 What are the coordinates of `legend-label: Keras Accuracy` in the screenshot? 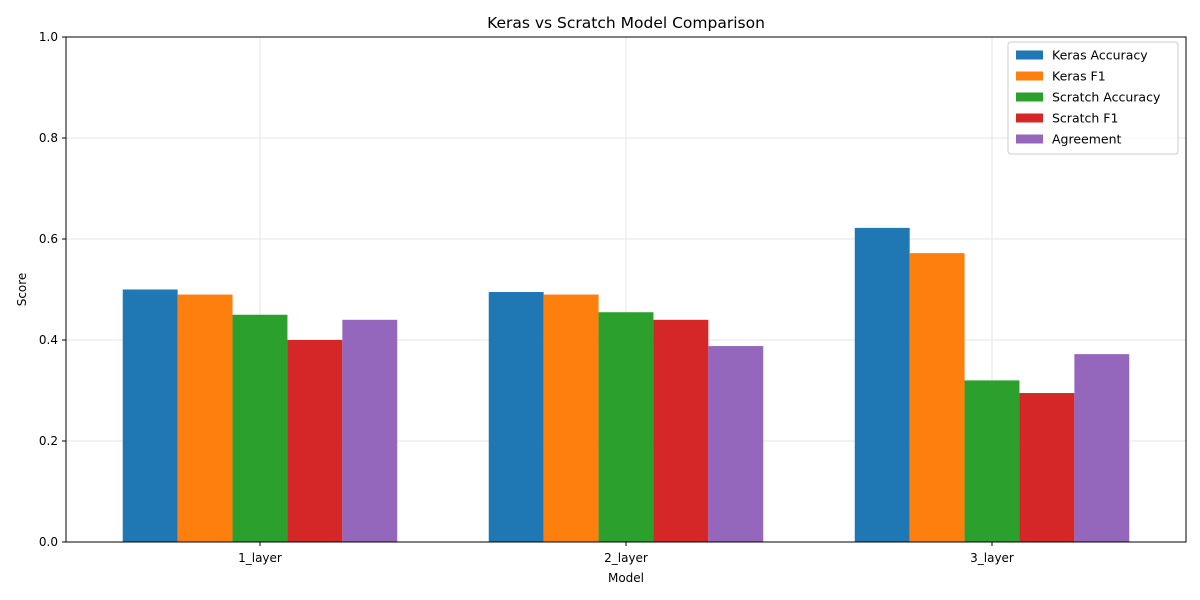 It's located at (1100, 55).